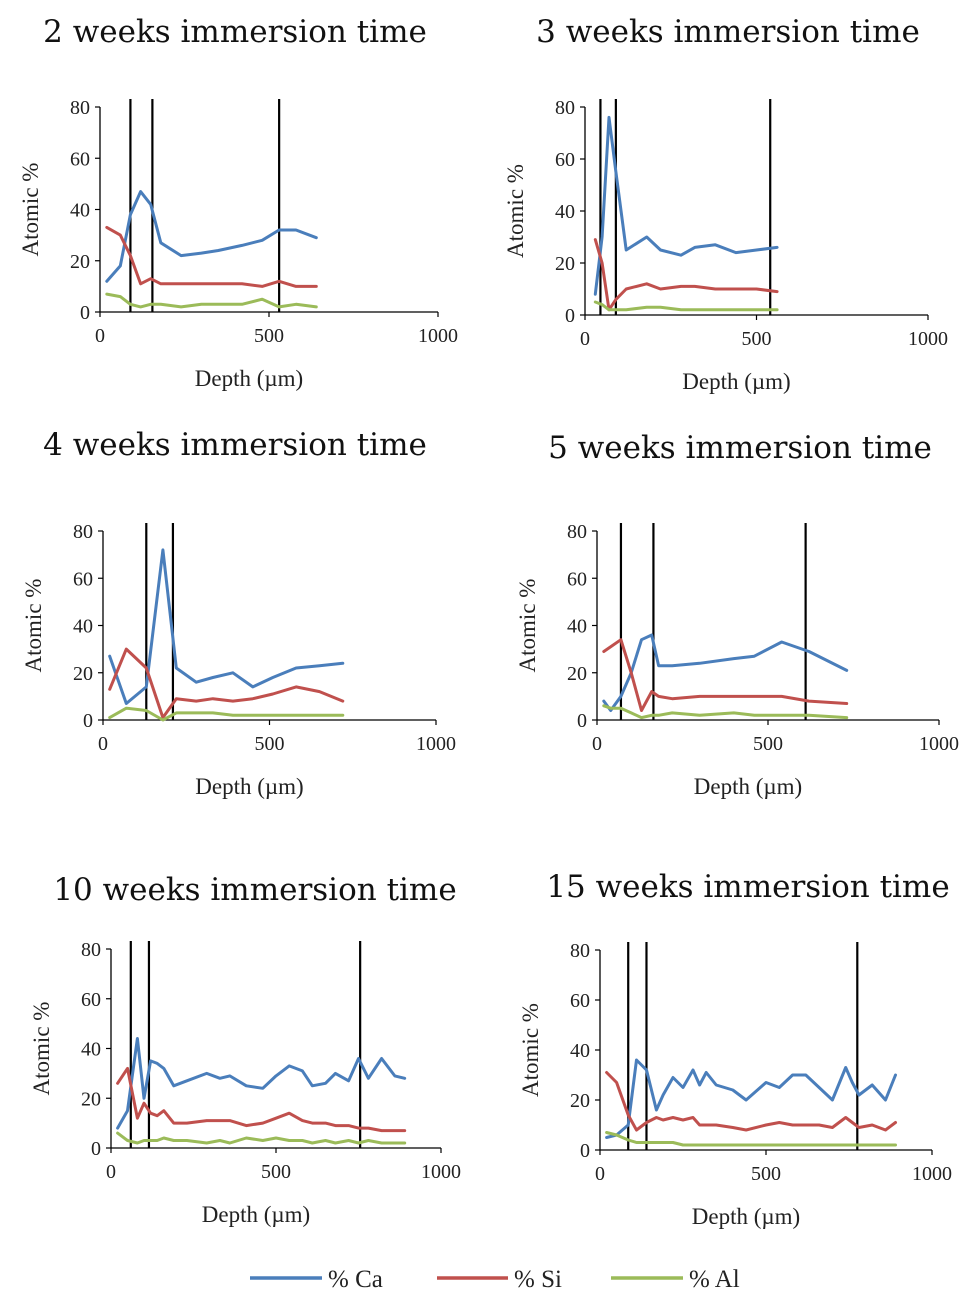 The image size is (969, 1294). Describe the element at coordinates (235, 445) in the screenshot. I see `chart-title: 4 weeks immersion time` at that location.